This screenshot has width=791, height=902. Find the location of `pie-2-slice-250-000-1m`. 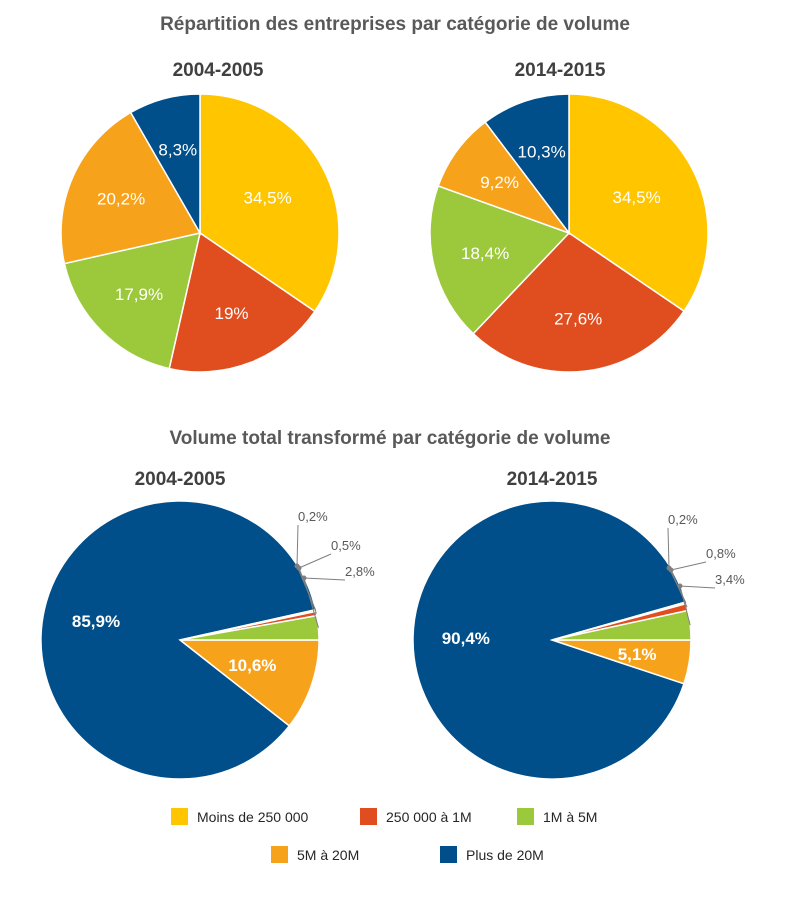

pie-2-slice-250-000-1m is located at coordinates (579, 302).